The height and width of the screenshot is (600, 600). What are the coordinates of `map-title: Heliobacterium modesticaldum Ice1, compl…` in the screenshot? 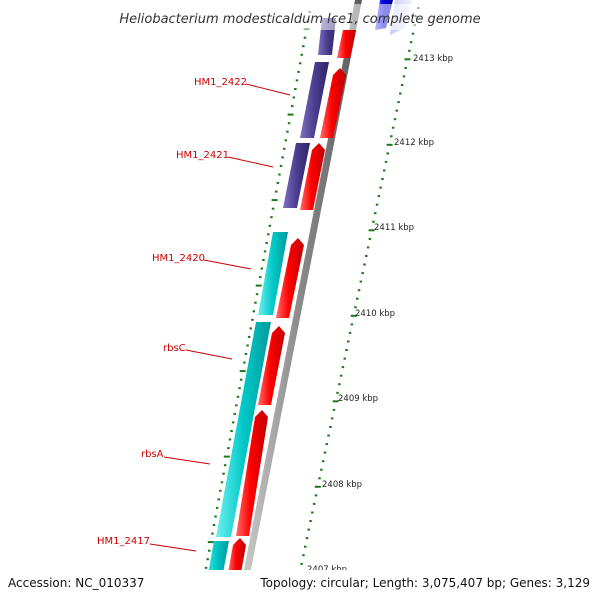 It's located at (299, 19).